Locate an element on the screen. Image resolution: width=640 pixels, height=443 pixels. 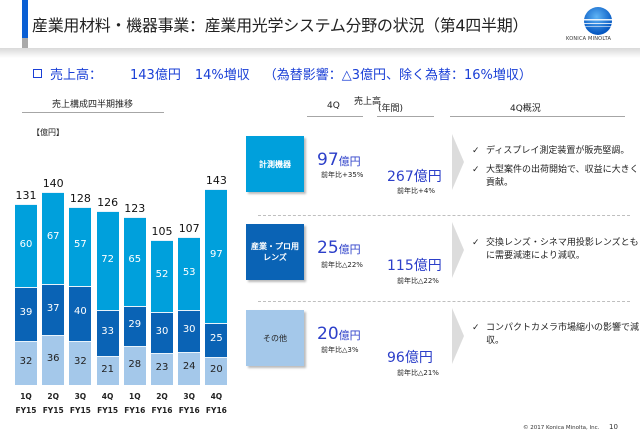
konica-minolta-logo-icon is located at coordinates (598, 21).